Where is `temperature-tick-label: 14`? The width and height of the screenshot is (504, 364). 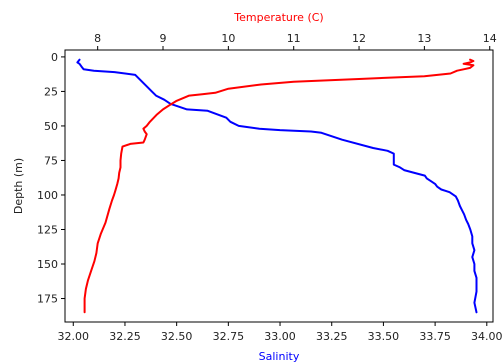
temperature-tick-label: 14 is located at coordinates (490, 38).